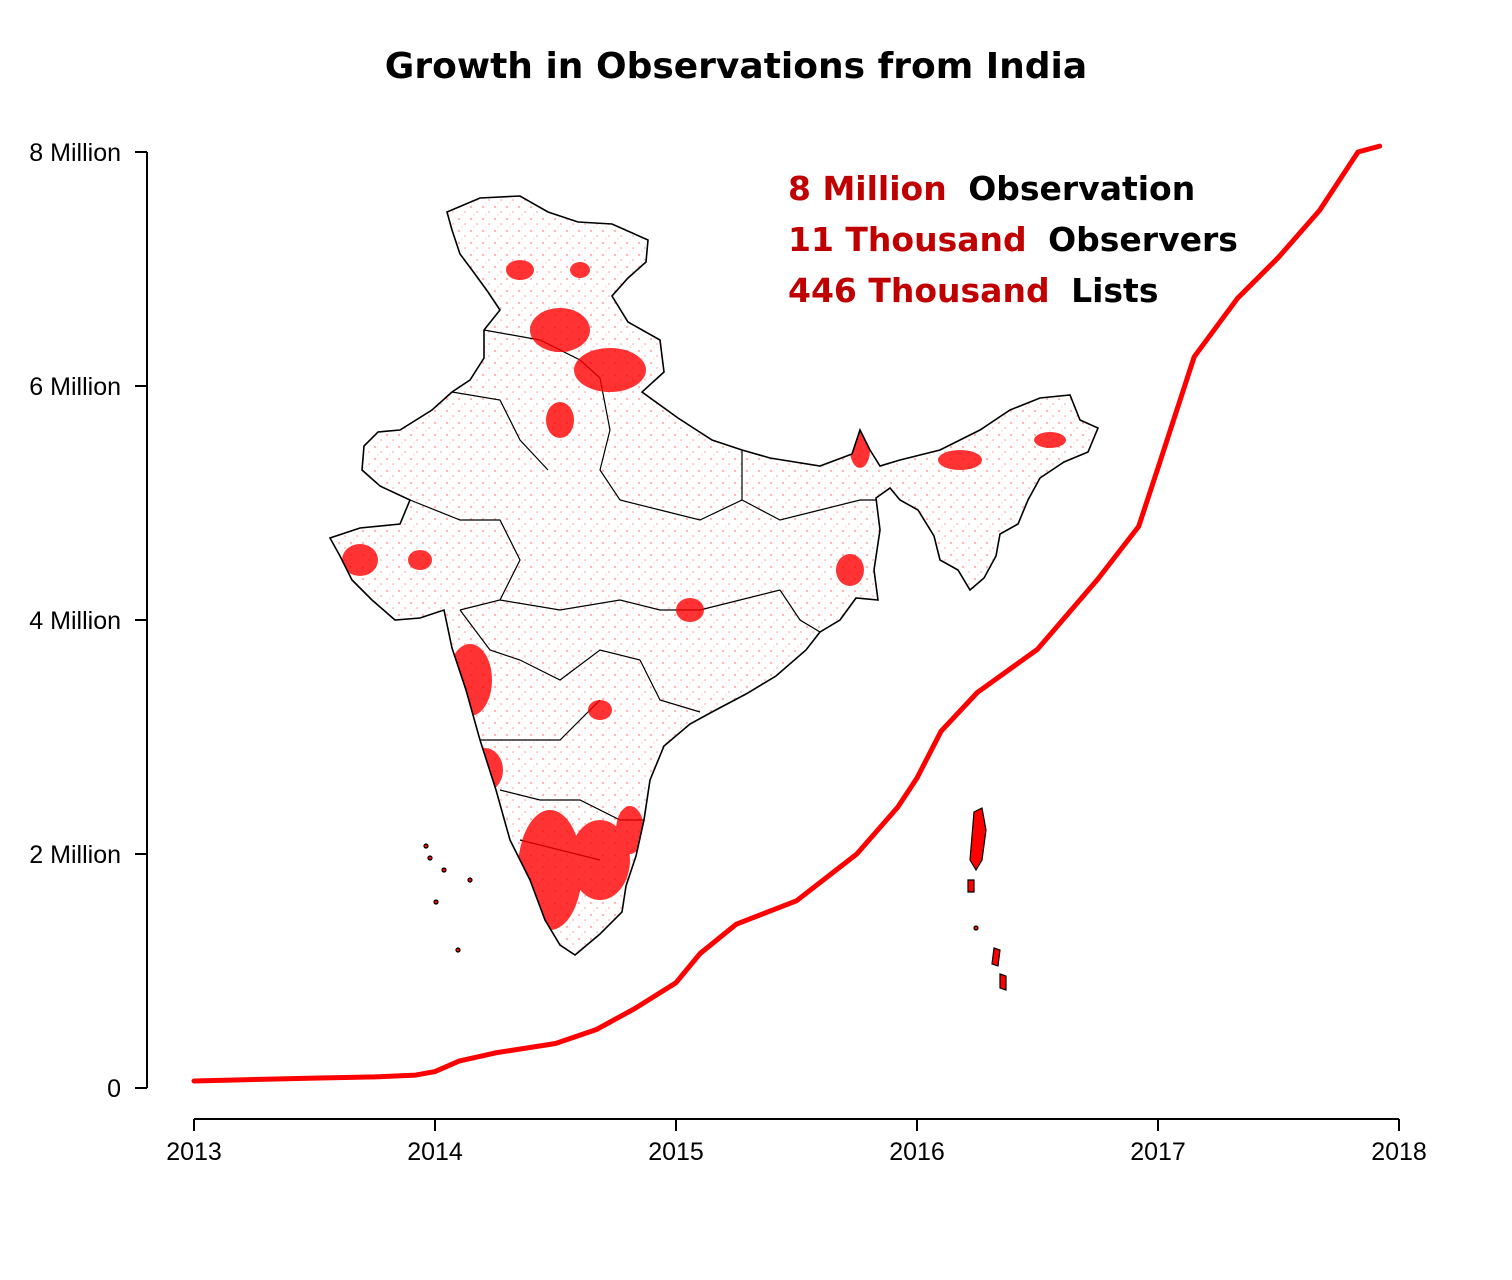 This screenshot has width=1512, height=1280. I want to click on chart-title: Growth in Observations from India, so click(736, 66).